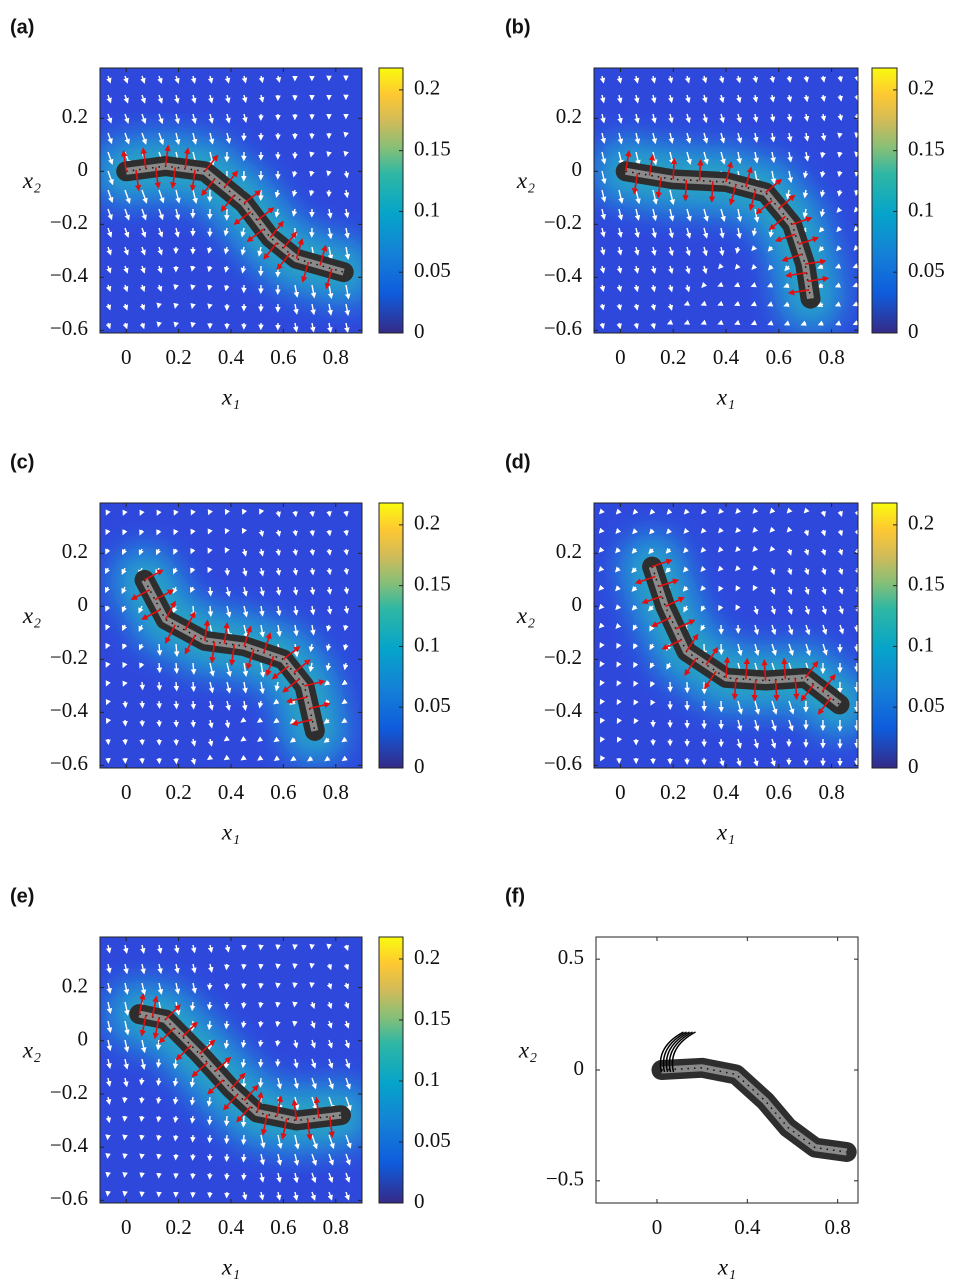  Describe the element at coordinates (571, 957) in the screenshot. I see `y-tick-label: 0.5` at that location.